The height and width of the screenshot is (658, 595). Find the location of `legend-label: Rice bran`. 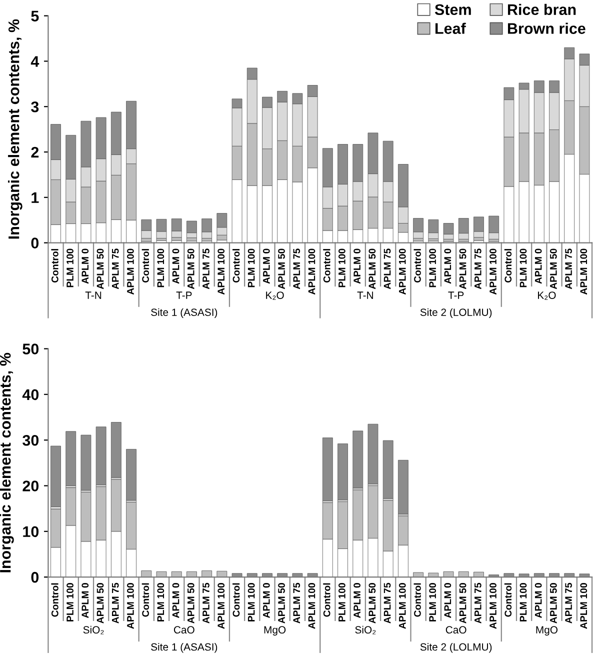

legend-label: Rice bran is located at coordinates (542, 10).